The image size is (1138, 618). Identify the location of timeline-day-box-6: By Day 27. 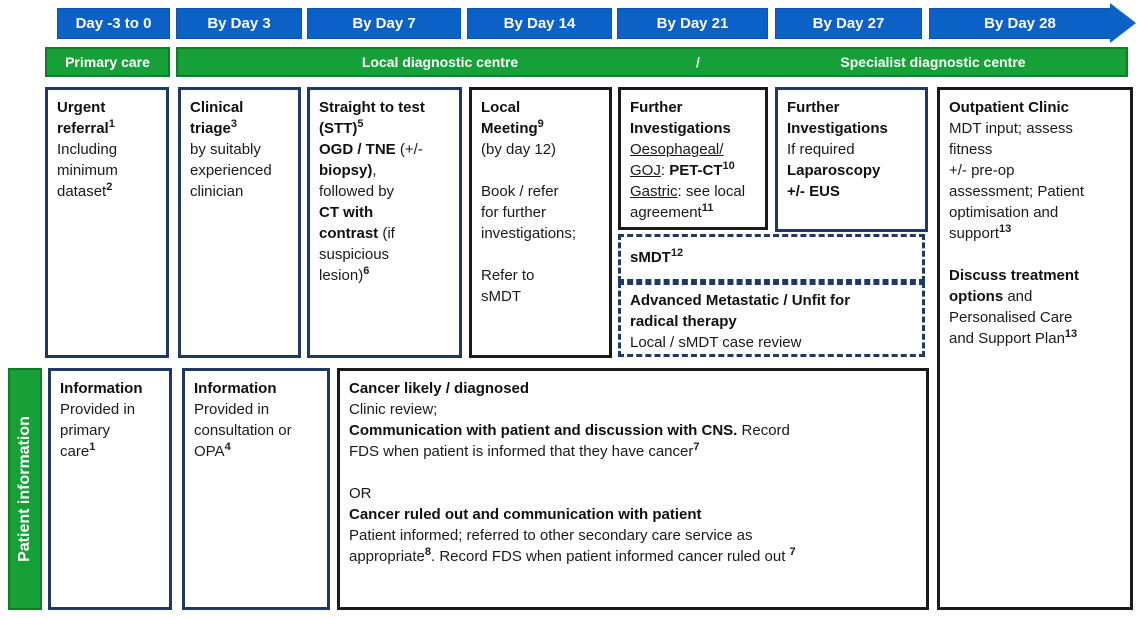
(848, 23).